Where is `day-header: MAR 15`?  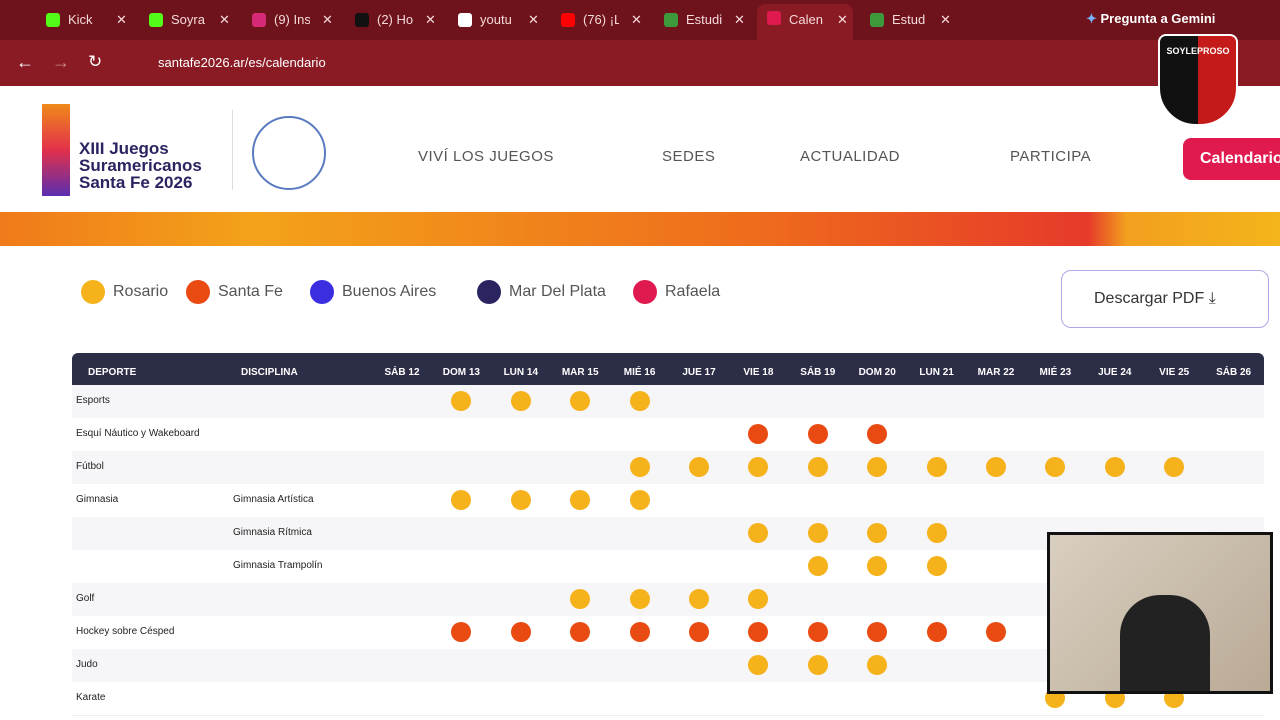
day-header: MAR 15 is located at coordinates (580, 372).